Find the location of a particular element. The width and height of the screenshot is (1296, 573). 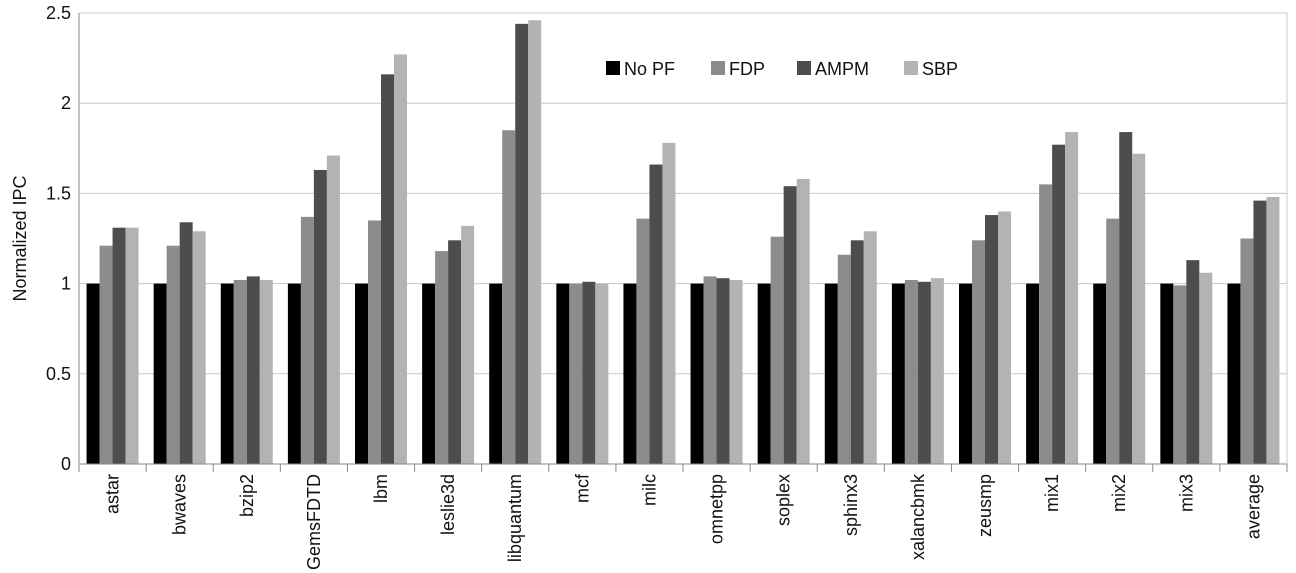

bar-no-pf-astar is located at coordinates (93, 373).